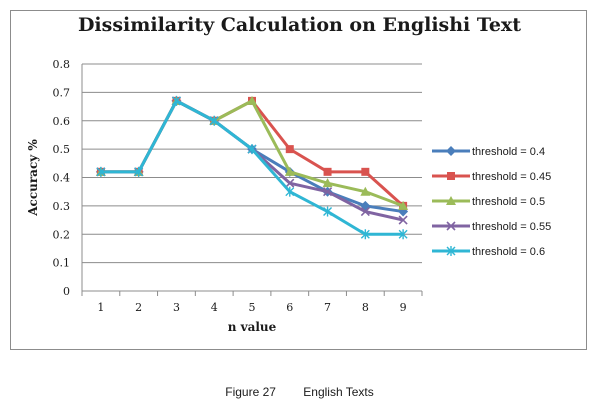  I want to click on x-tick-label: 1, so click(100, 307).